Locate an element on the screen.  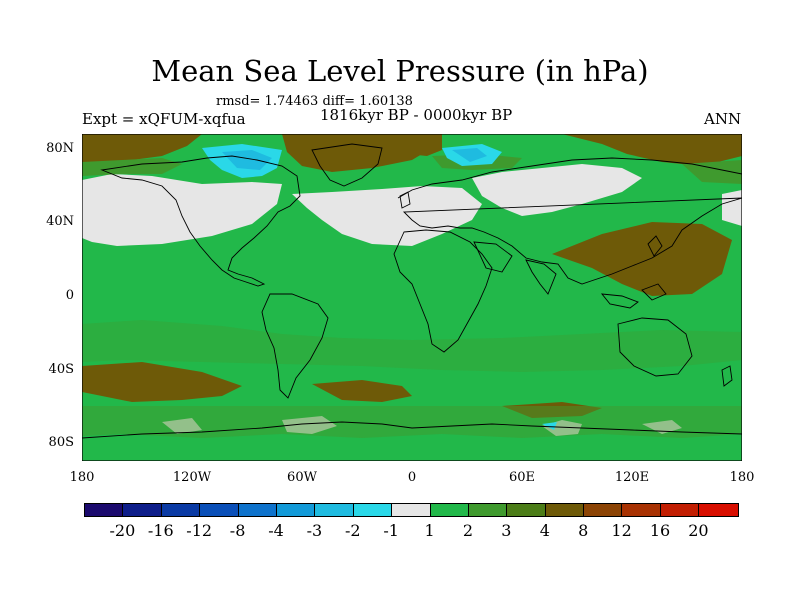
experiment-label: Expt = xQFUM-xqfua is located at coordinates (164, 119).